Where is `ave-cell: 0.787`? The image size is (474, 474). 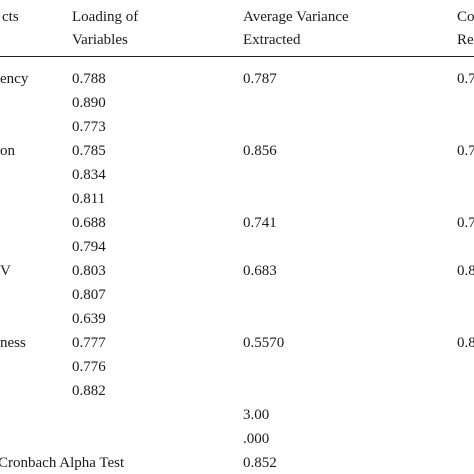 ave-cell: 0.787 is located at coordinates (260, 79).